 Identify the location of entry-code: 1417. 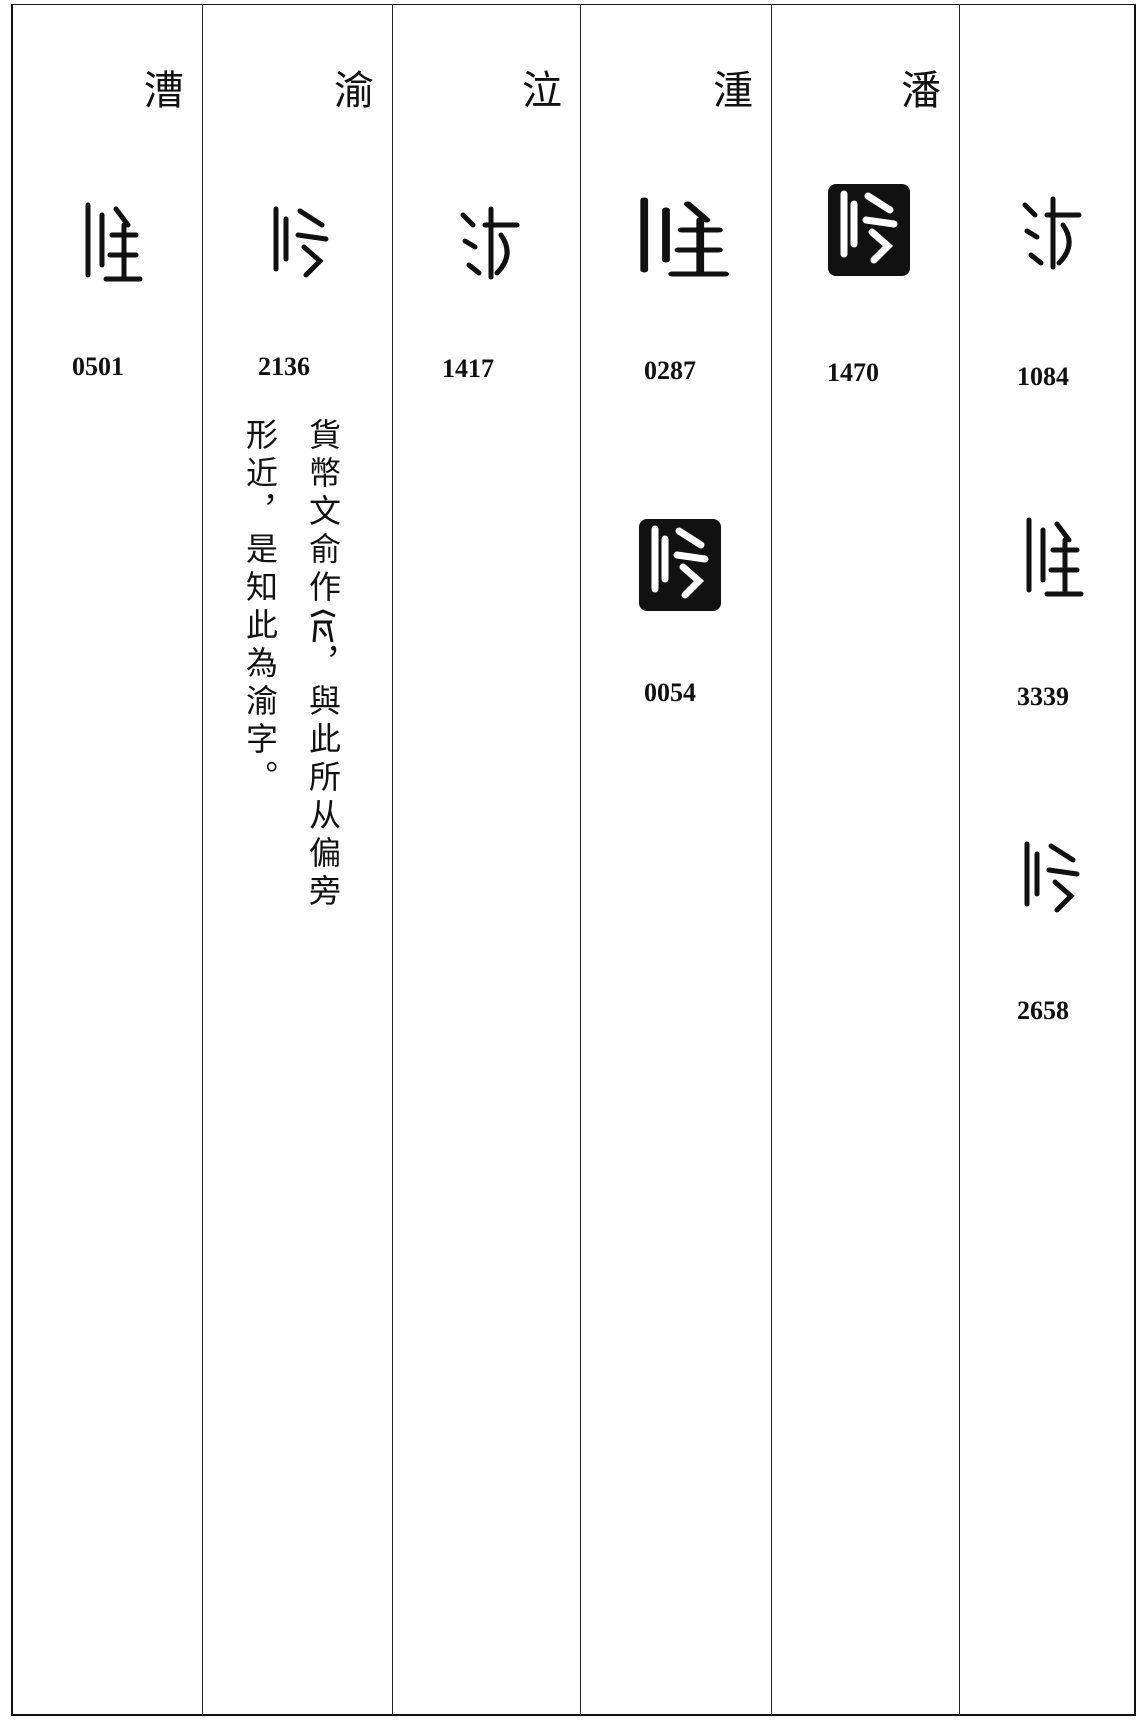
(468, 368).